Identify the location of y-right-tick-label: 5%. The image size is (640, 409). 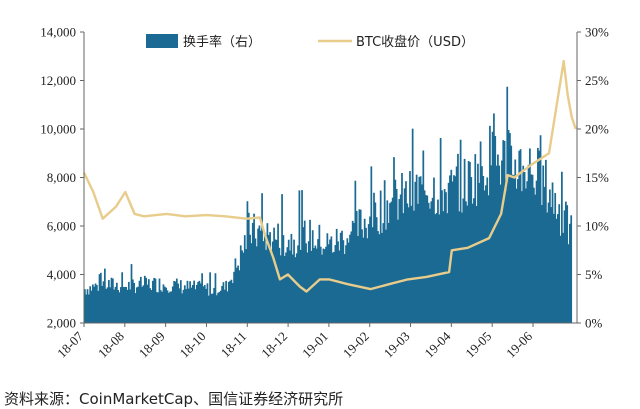
(594, 274).